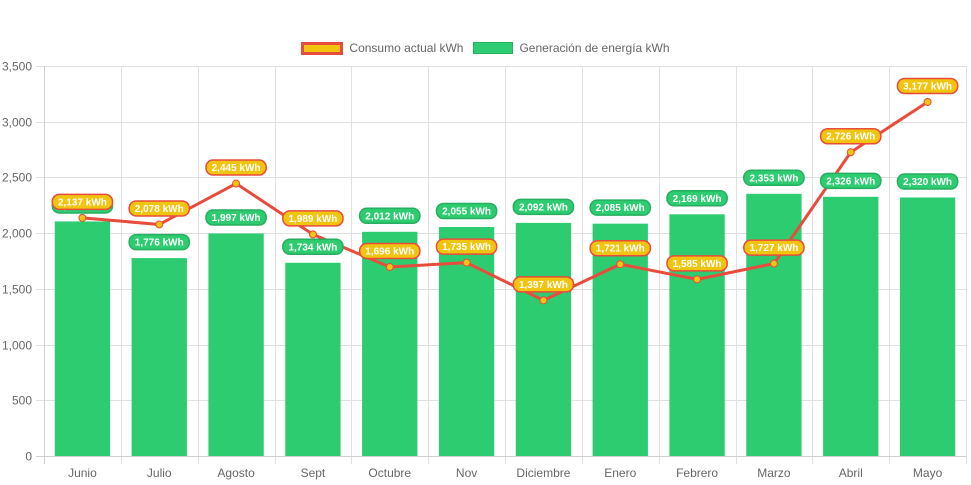 This screenshot has width=971, height=485. I want to click on x-tick-label: Agosto, so click(236, 473).